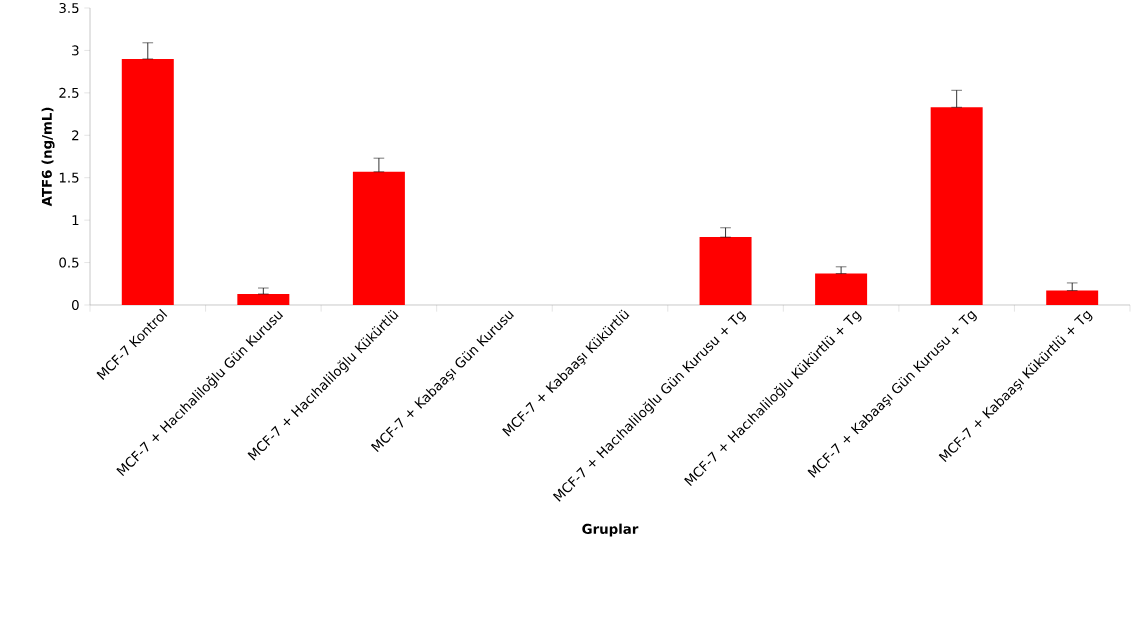 This screenshot has height=634, width=1137. What do you see at coordinates (69, 8) in the screenshot?
I see `y-tick-label: 3.5` at bounding box center [69, 8].